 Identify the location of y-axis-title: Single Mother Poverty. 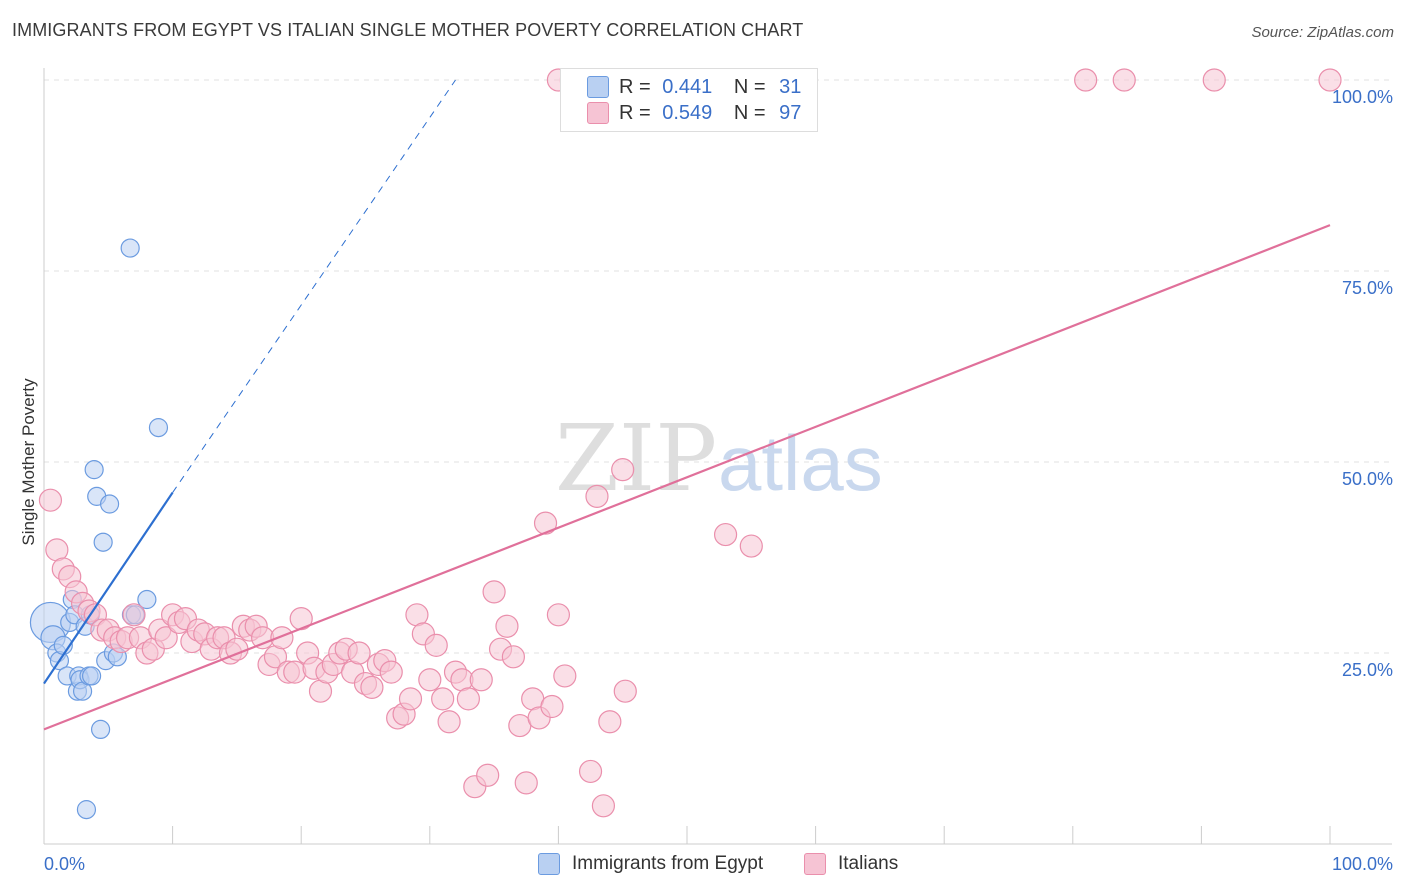
(28, 462).